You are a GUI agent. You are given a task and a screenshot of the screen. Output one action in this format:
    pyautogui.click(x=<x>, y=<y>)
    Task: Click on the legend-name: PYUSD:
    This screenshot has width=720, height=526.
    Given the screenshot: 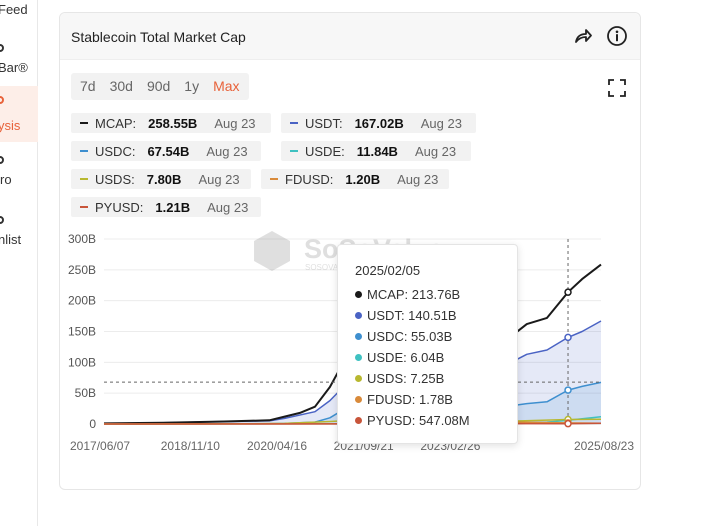 What is the action you would take?
    pyautogui.click(x=119, y=207)
    